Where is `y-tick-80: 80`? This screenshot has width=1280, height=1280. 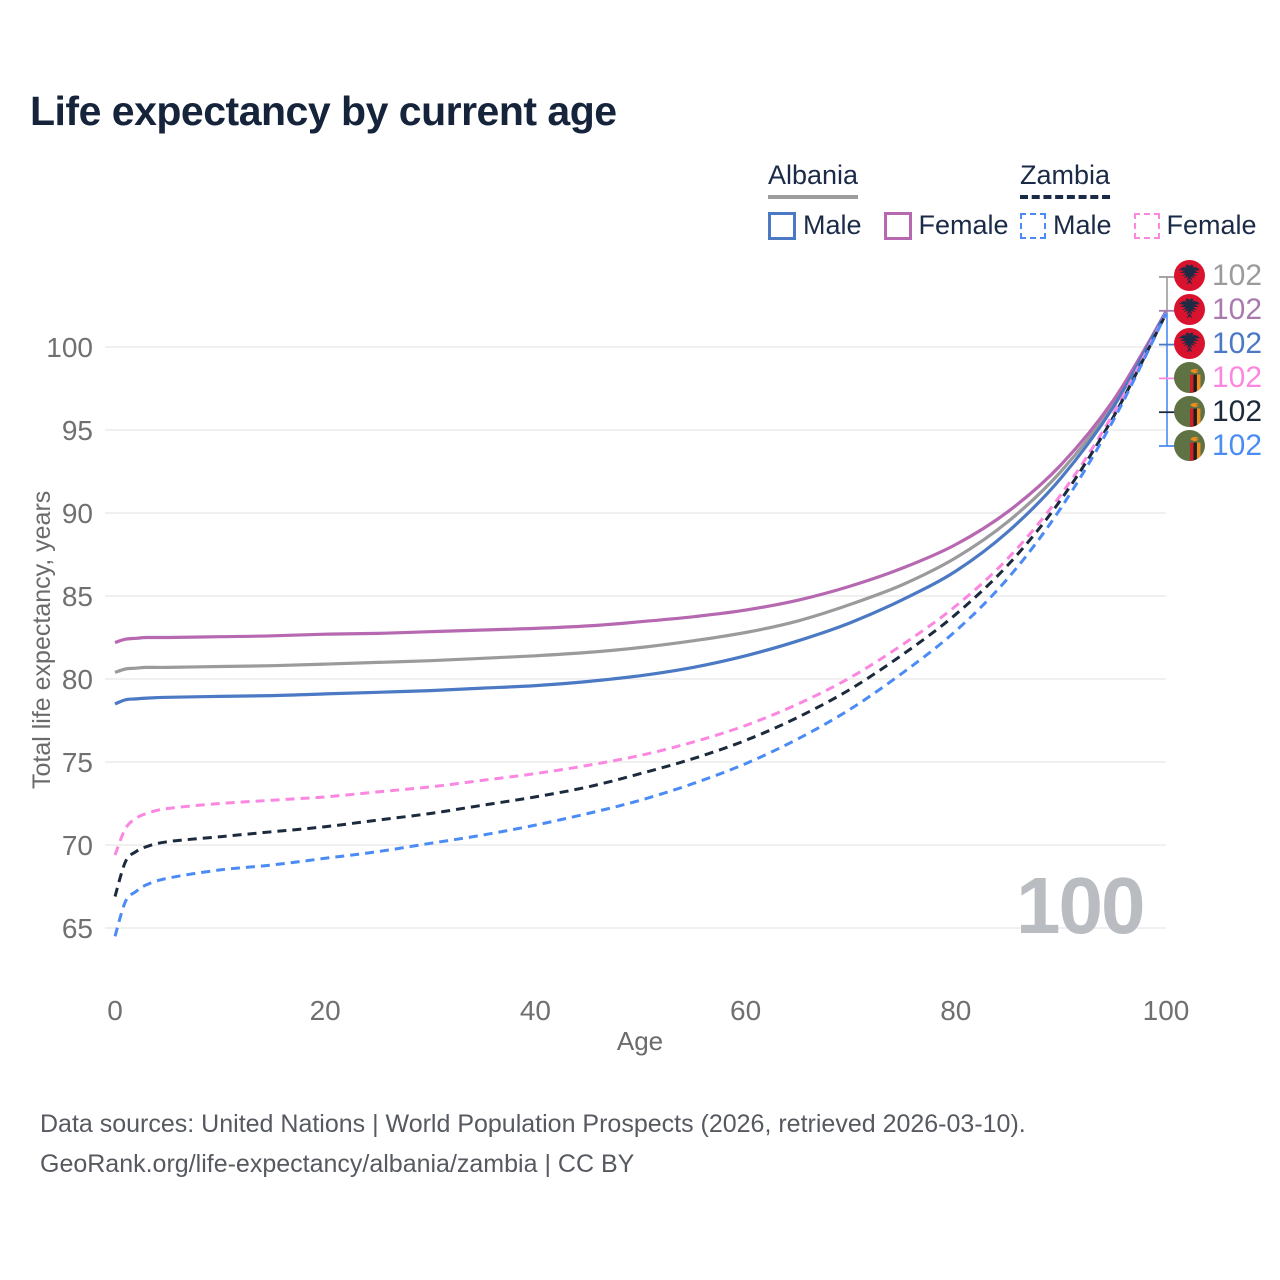 y-tick-80: 80 is located at coordinates (77, 679).